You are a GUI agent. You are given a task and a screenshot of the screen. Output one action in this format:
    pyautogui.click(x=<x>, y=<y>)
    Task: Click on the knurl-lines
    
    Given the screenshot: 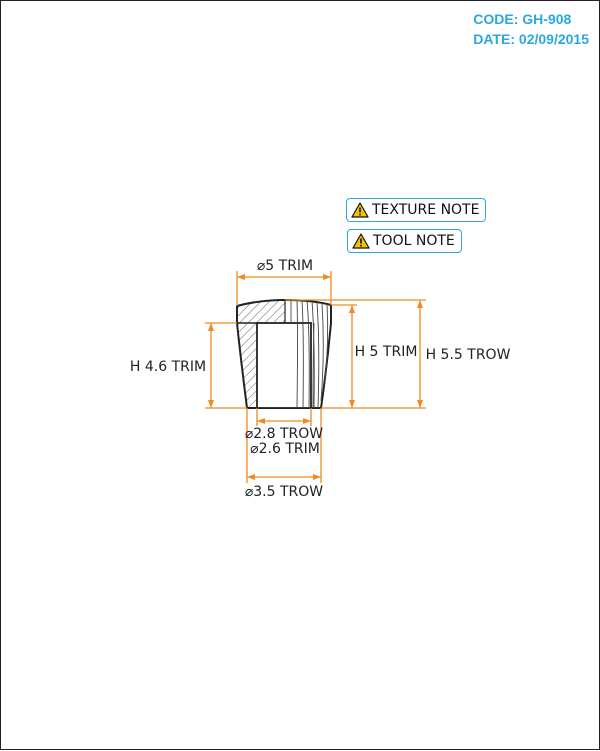 What is the action you would take?
    pyautogui.click(x=309, y=354)
    